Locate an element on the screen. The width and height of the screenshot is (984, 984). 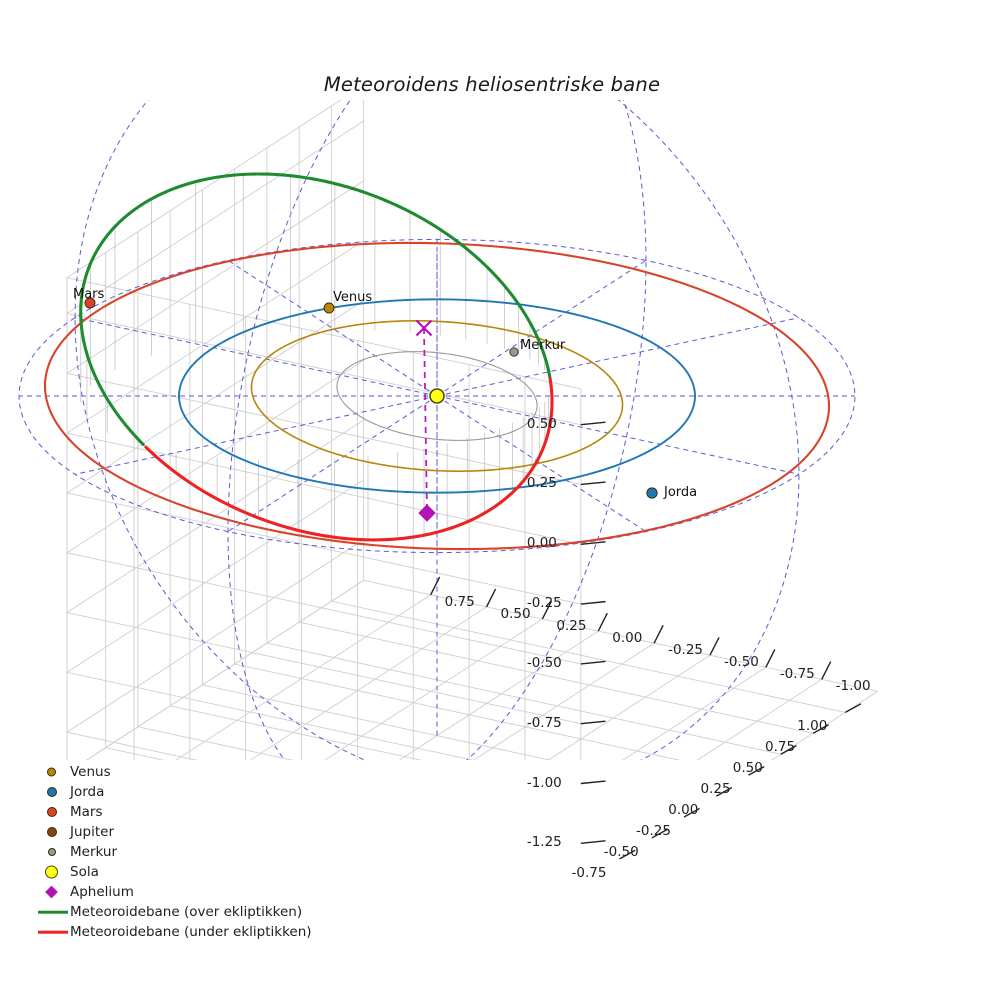
y-axis-tick-label: -1.00 is located at coordinates (853, 686).